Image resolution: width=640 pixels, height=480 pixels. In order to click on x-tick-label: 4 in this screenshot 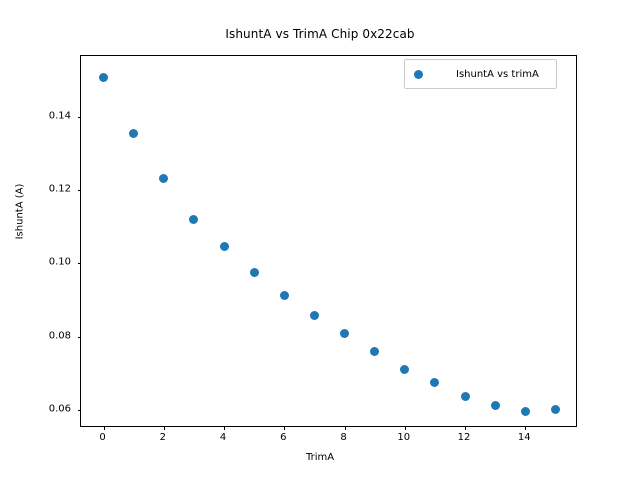, I will do `click(223, 437)`.